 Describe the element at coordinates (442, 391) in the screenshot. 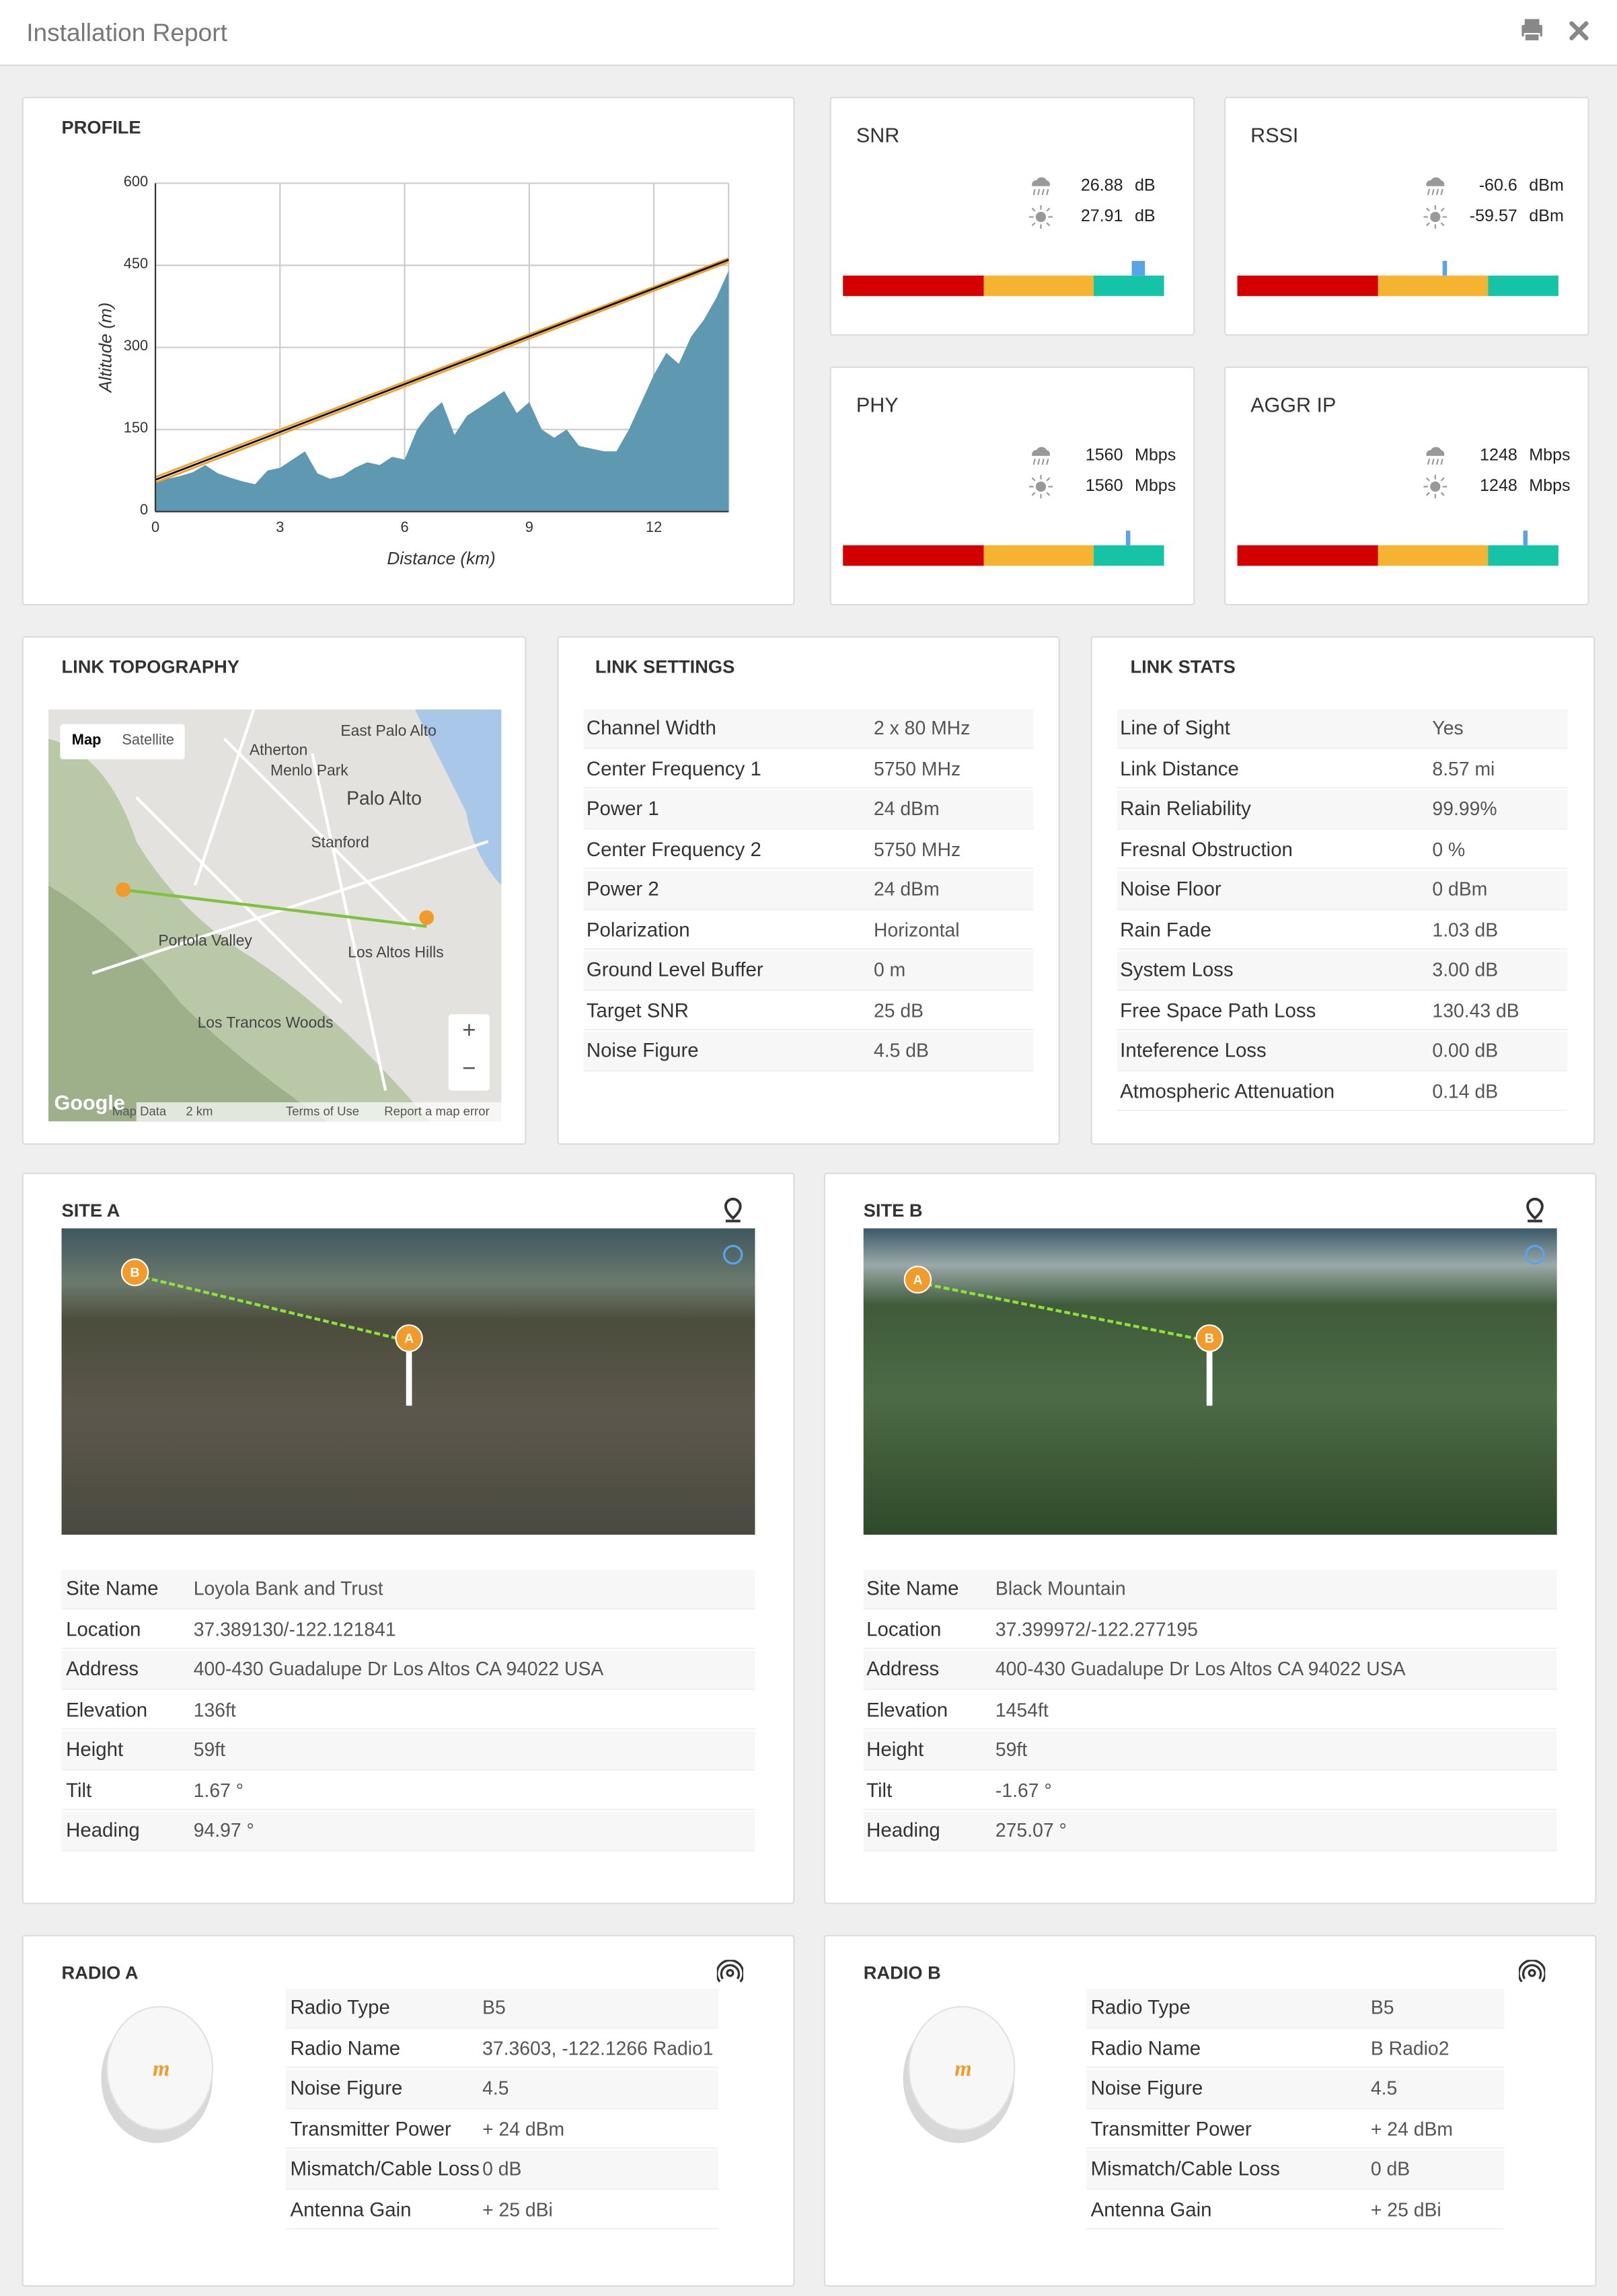

I see `terrain-area` at that location.